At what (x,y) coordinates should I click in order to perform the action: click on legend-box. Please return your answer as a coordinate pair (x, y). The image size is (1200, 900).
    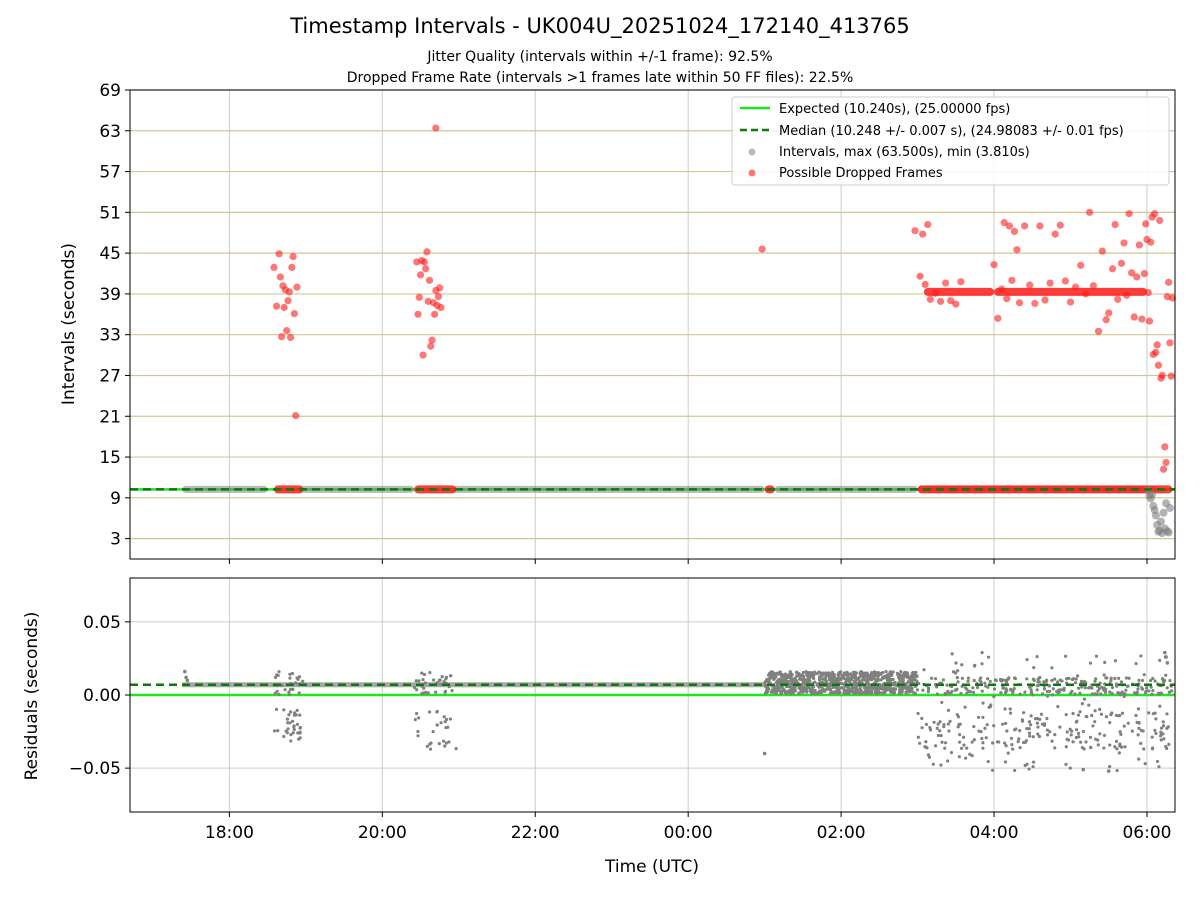
    Looking at the image, I should click on (950, 141).